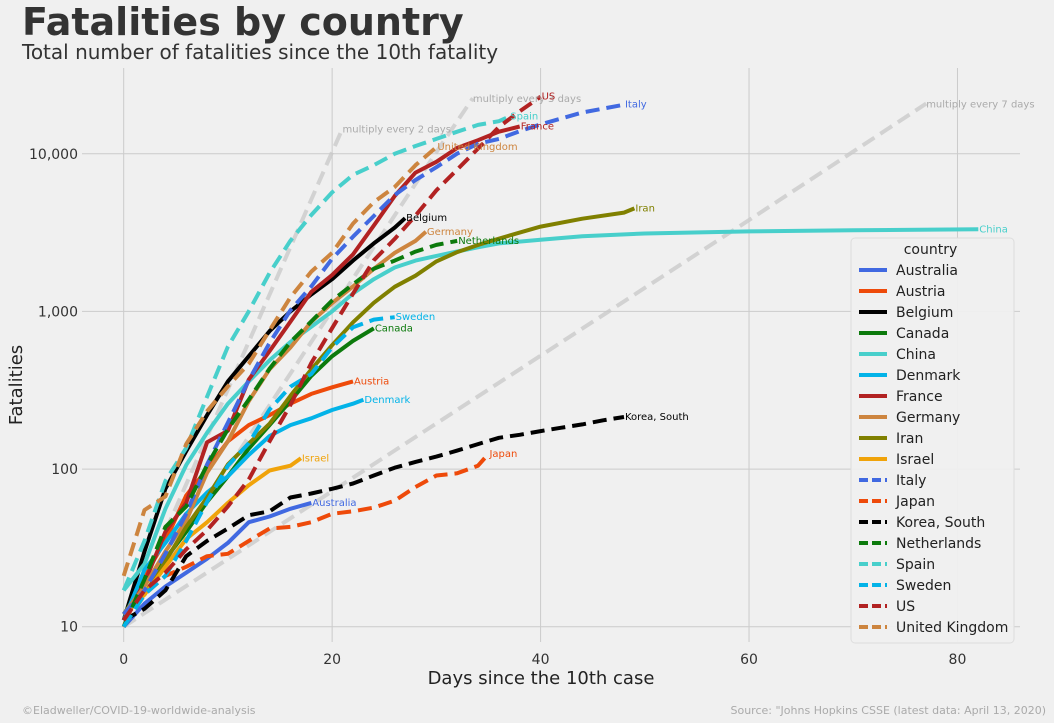 This screenshot has width=1054, height=723. What do you see at coordinates (952, 628) in the screenshot?
I see `legend-entry: United Kingdom` at bounding box center [952, 628].